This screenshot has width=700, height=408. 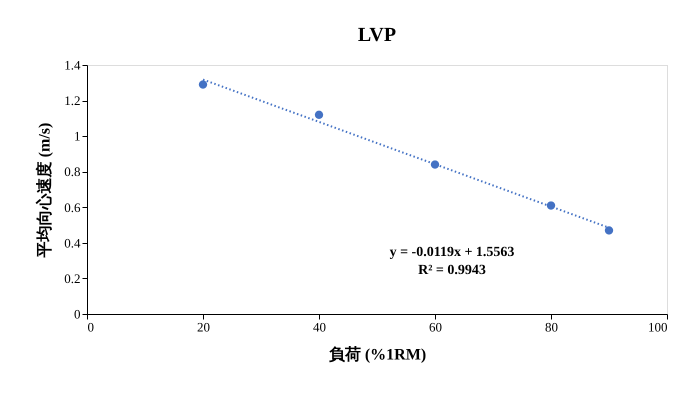 I want to click on chart-title: LVP, so click(x=377, y=35).